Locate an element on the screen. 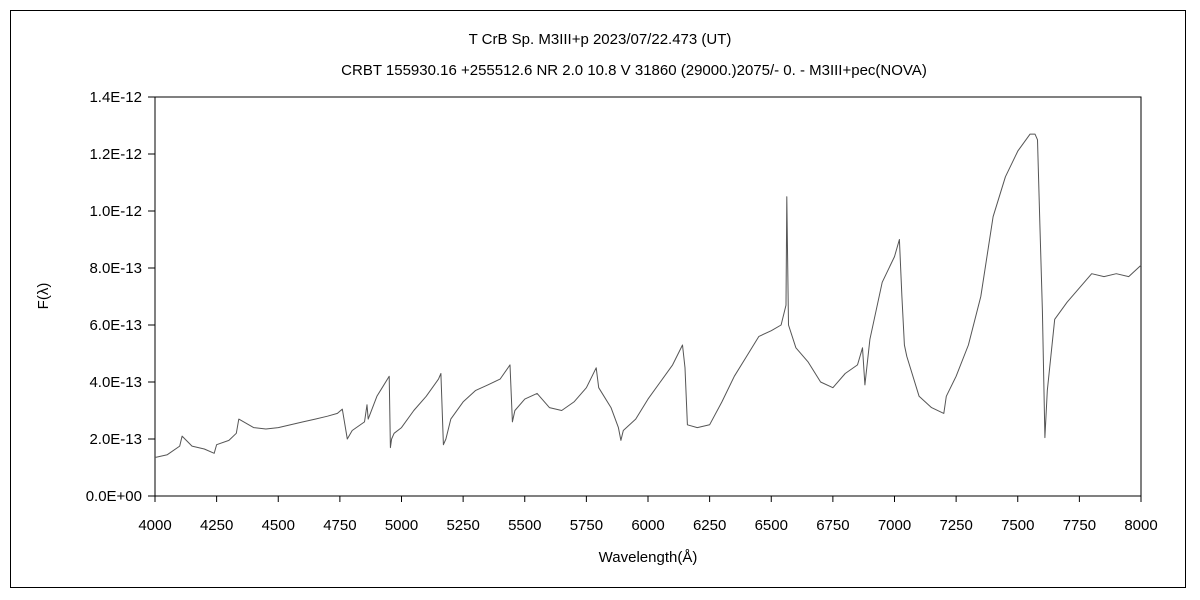 The width and height of the screenshot is (1200, 600). y-tick-label: 1.4E-12 is located at coordinates (115, 97).